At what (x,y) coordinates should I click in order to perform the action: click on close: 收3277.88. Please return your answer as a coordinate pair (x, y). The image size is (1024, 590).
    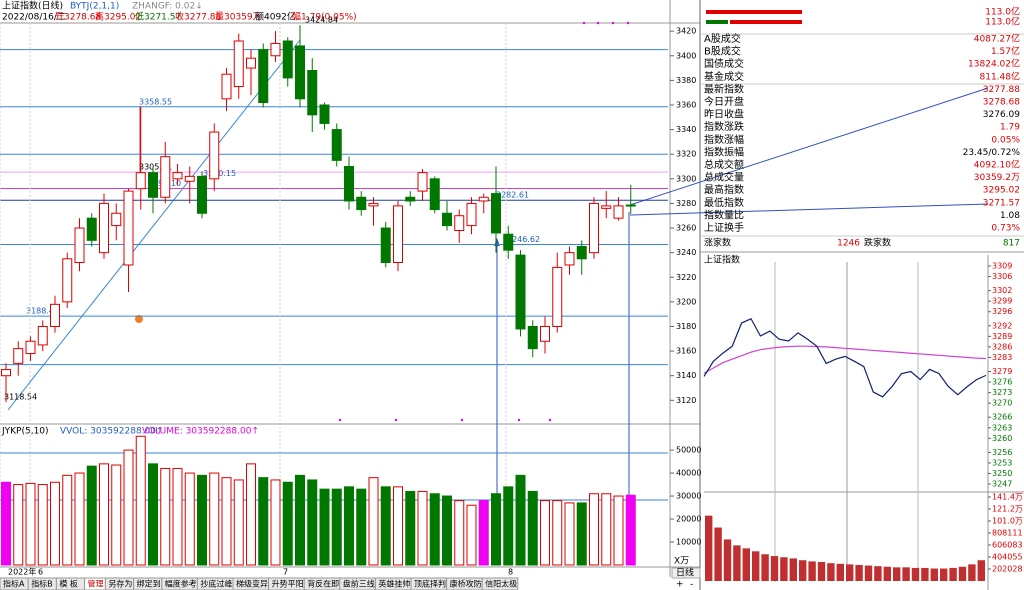
    Looking at the image, I should click on (198, 17).